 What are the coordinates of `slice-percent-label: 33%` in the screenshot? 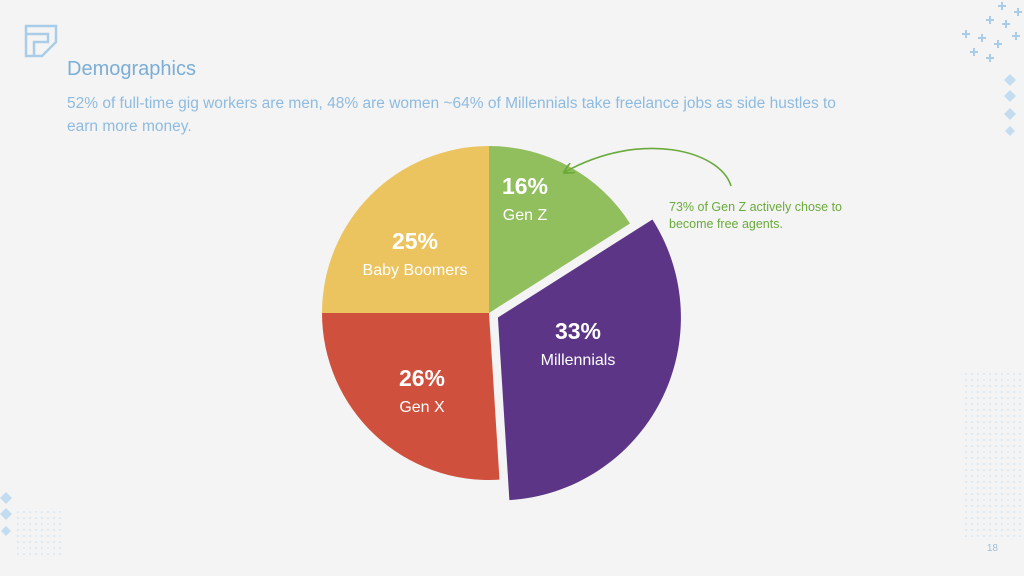 It's located at (578, 331).